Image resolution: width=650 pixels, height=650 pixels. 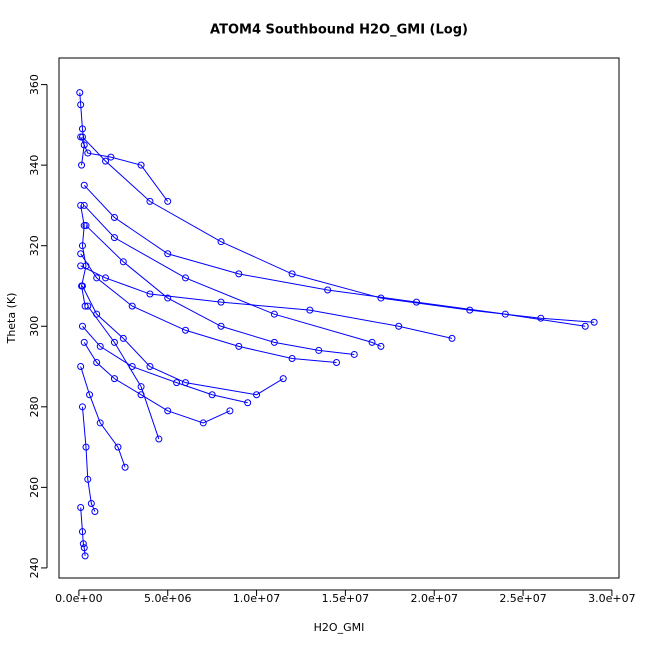 I want to click on x-tick-label: 2.5e+07, so click(x=522, y=598).